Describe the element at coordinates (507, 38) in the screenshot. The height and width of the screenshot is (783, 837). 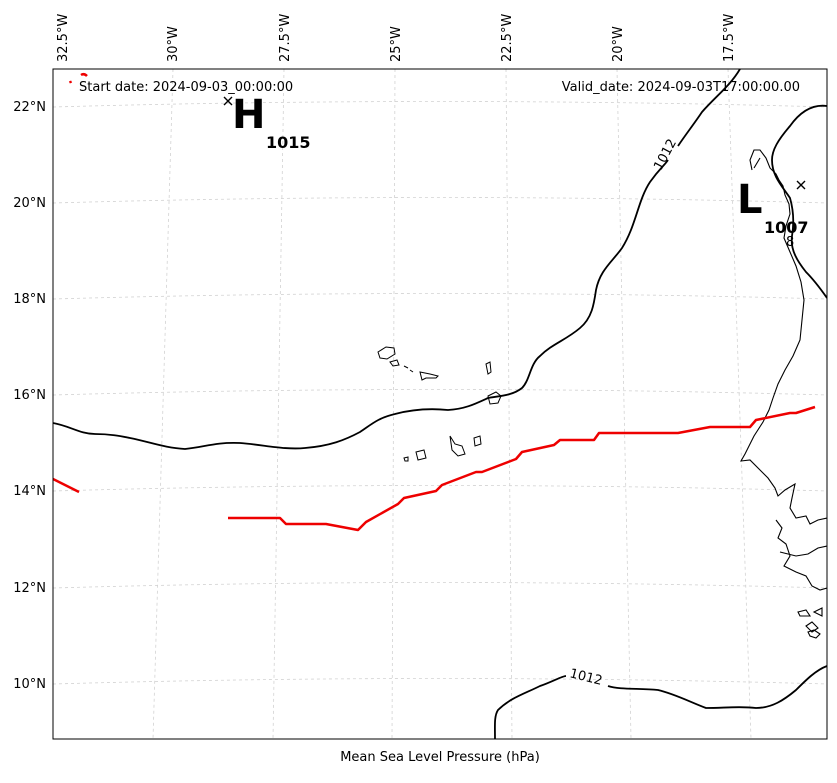
I see `lon-tick-label: 22.5°W` at that location.